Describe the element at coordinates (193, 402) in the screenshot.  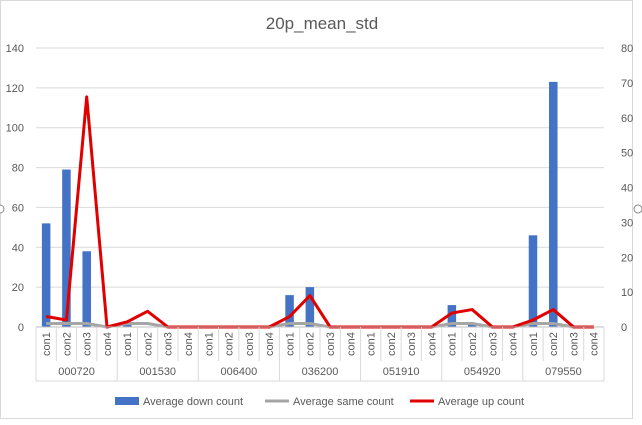
I see `legend-label: Average down count` at that location.